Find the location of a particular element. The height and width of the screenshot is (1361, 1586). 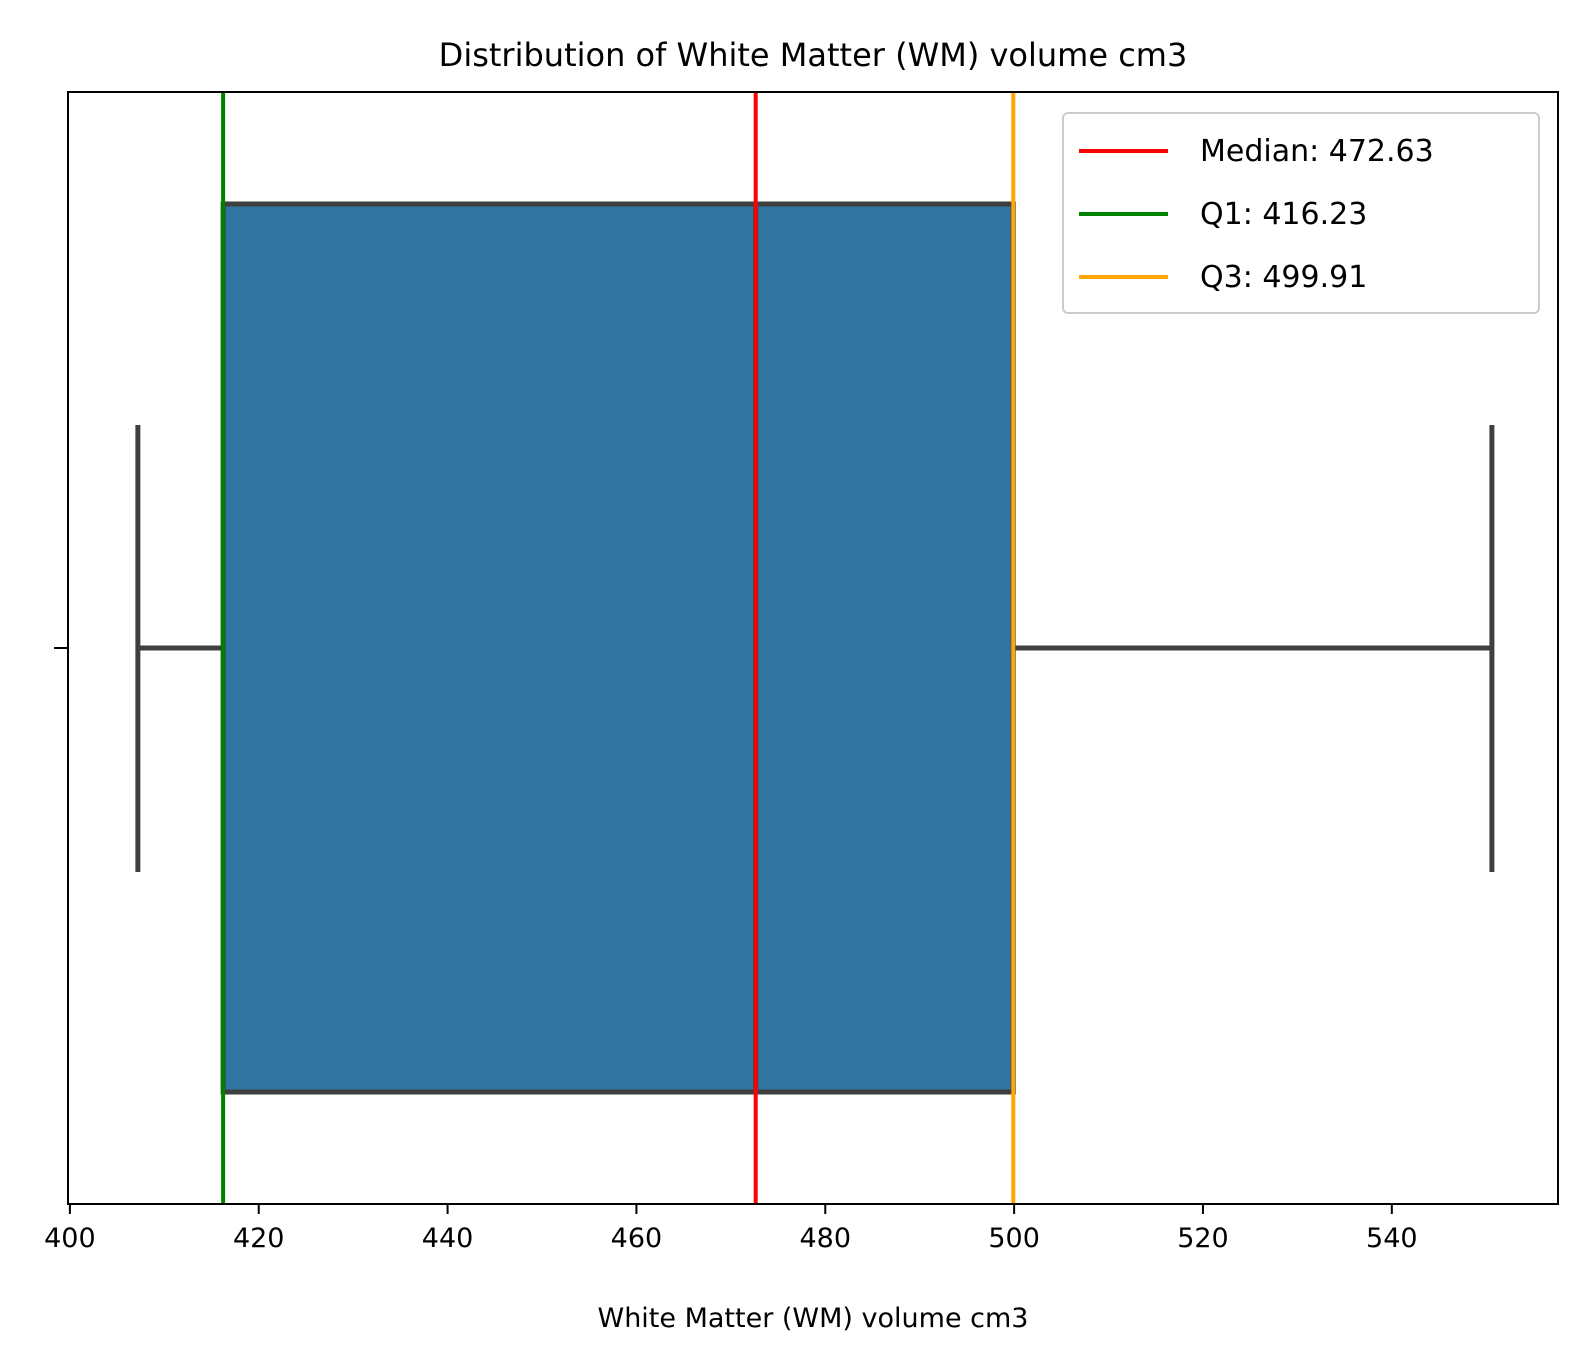

legend-label: Q1: 416.23 is located at coordinates (1283, 214).